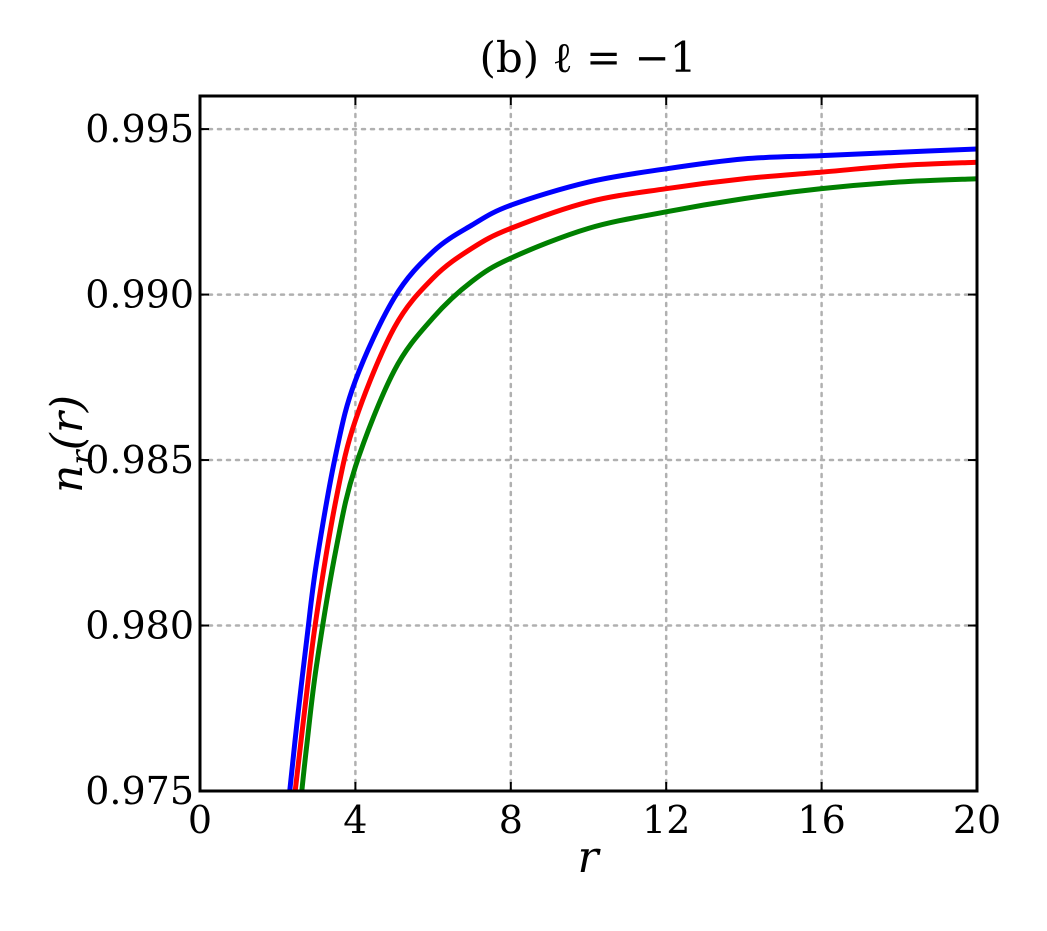  I want to click on y-tick-label: 0.980, so click(139, 626).